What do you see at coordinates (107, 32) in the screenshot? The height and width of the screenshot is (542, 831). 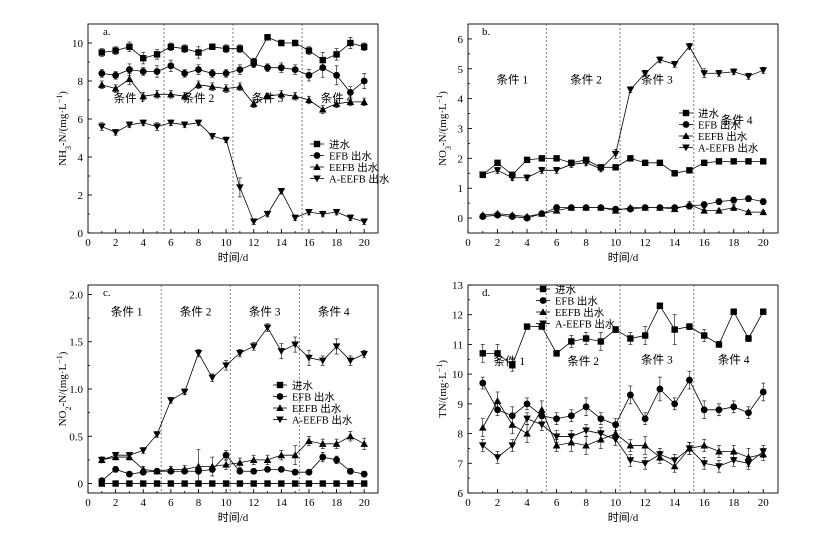 I see `panel-letter: a.` at bounding box center [107, 32].